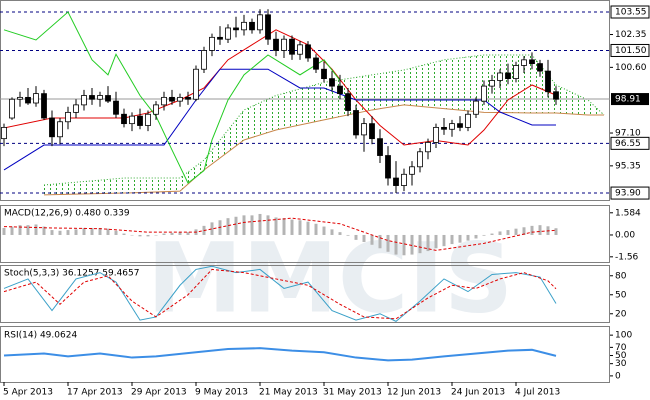 The image size is (650, 400). What do you see at coordinates (280, 234) in the screenshot?
I see `signal-line` at bounding box center [280, 234].